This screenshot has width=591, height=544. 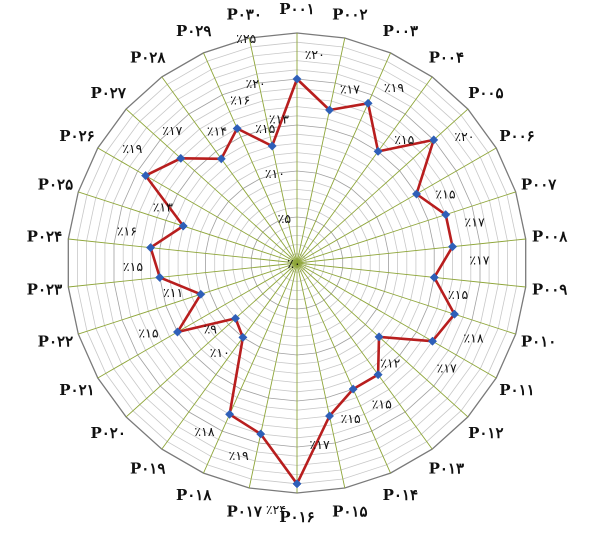 What do you see at coordinates (211, 329) in the screenshot?
I see `value-label: ٪۹` at bounding box center [211, 329].